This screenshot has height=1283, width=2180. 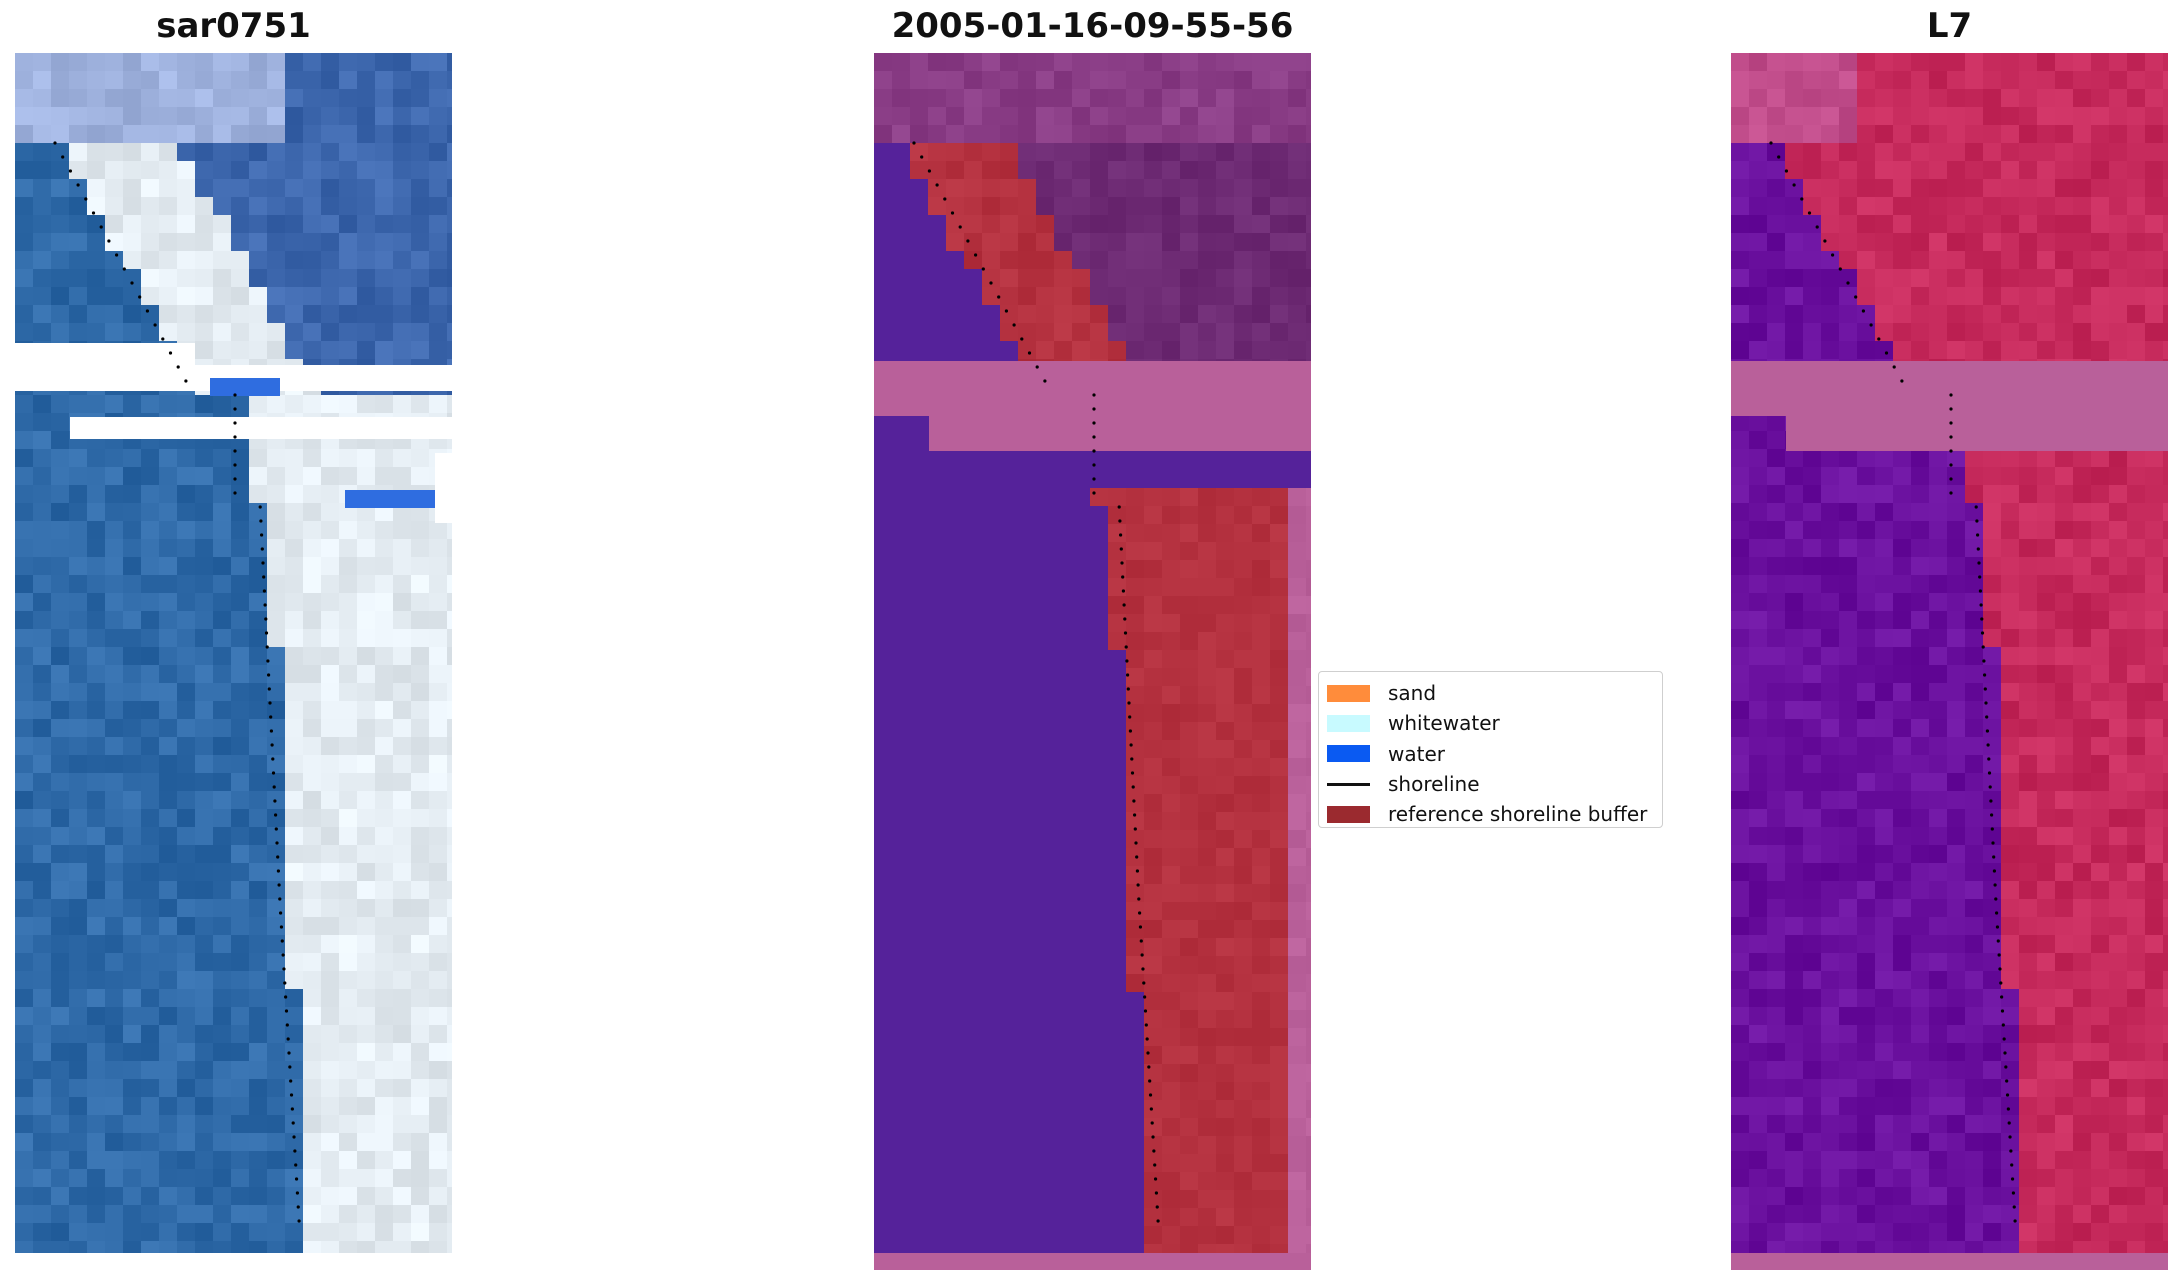 What do you see at coordinates (1348, 784) in the screenshot?
I see `legend-line-shoreline` at bounding box center [1348, 784].